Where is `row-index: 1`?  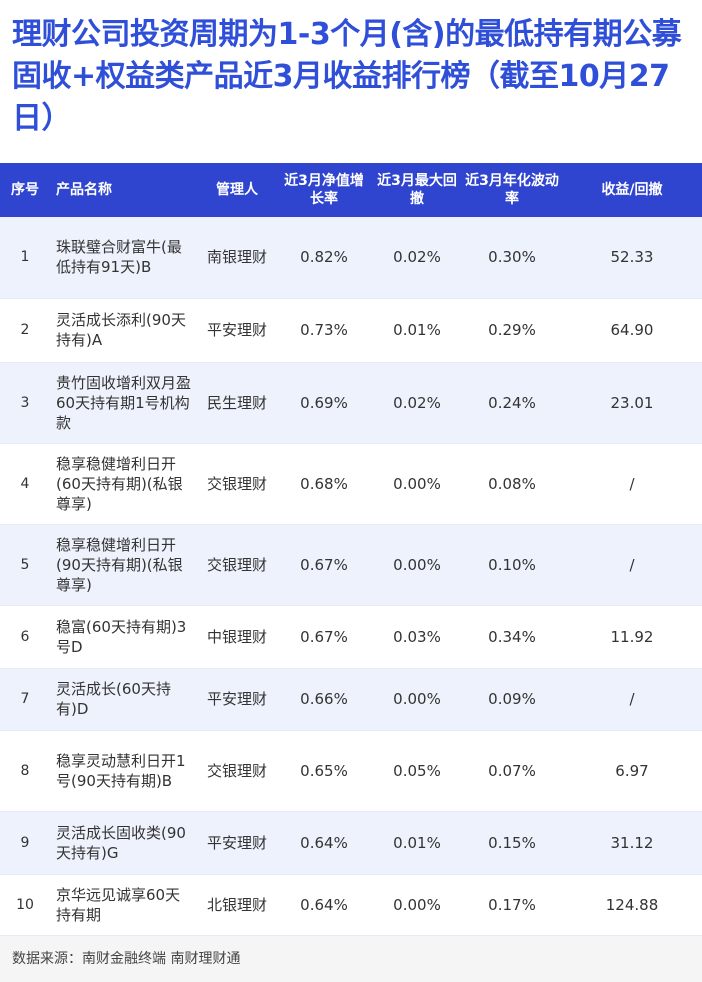
row-index: 1 is located at coordinates (25, 258).